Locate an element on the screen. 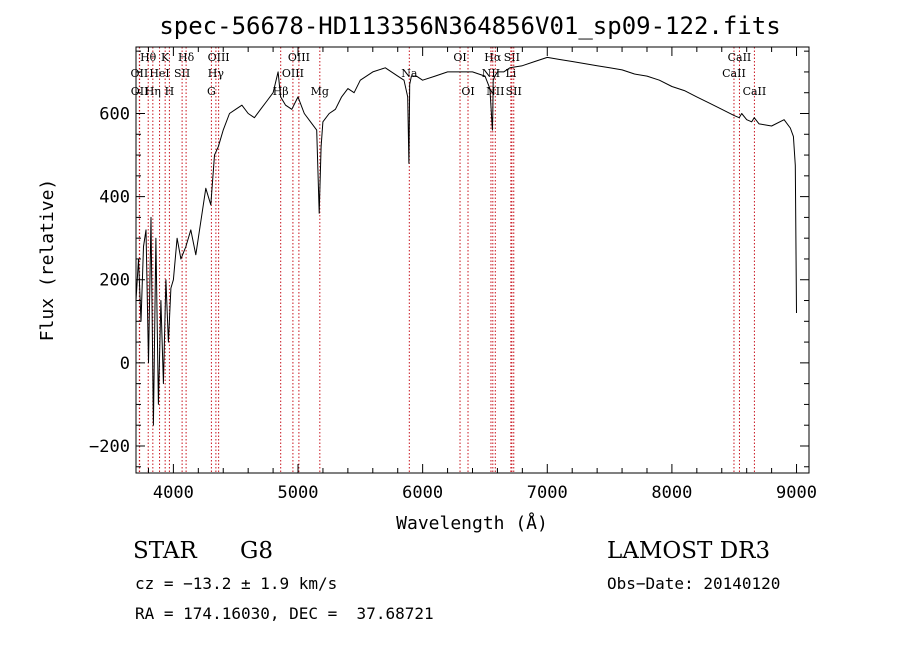  marker-label-20: NII is located at coordinates (491, 73).